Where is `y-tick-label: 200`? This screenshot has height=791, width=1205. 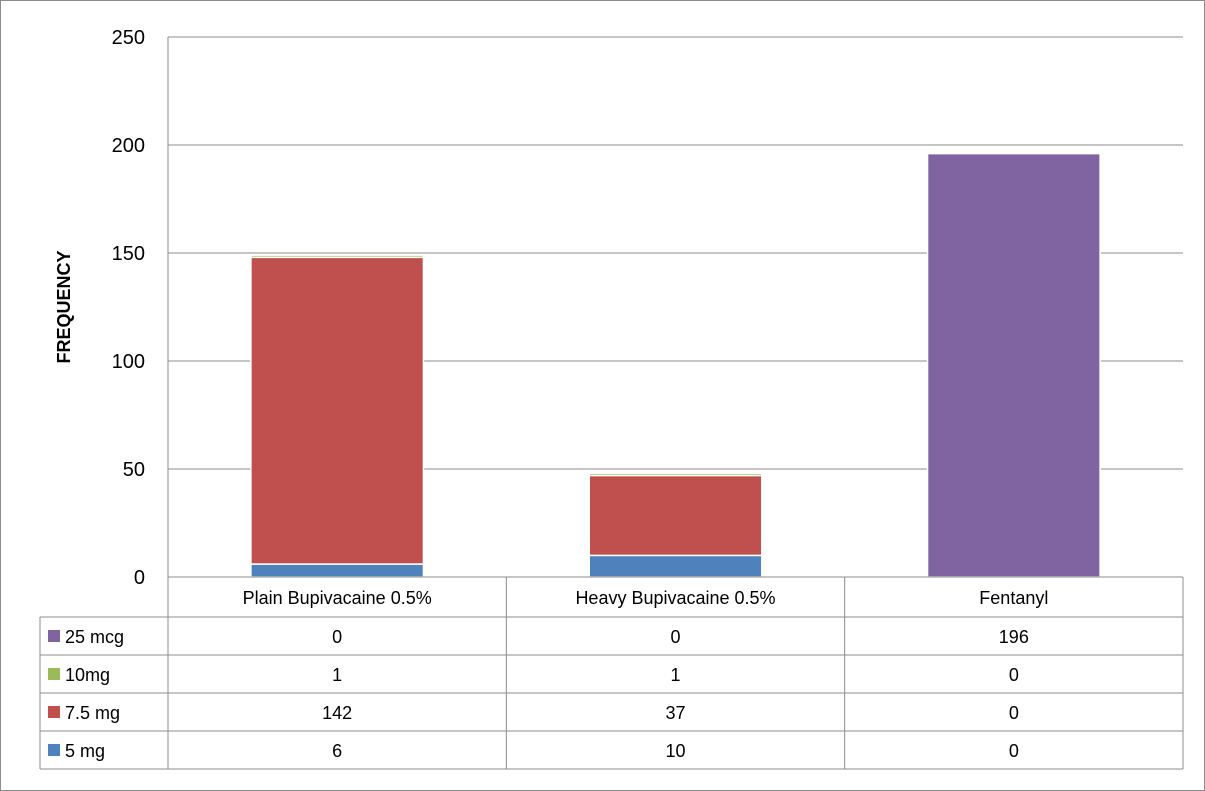 y-tick-label: 200 is located at coordinates (128, 146).